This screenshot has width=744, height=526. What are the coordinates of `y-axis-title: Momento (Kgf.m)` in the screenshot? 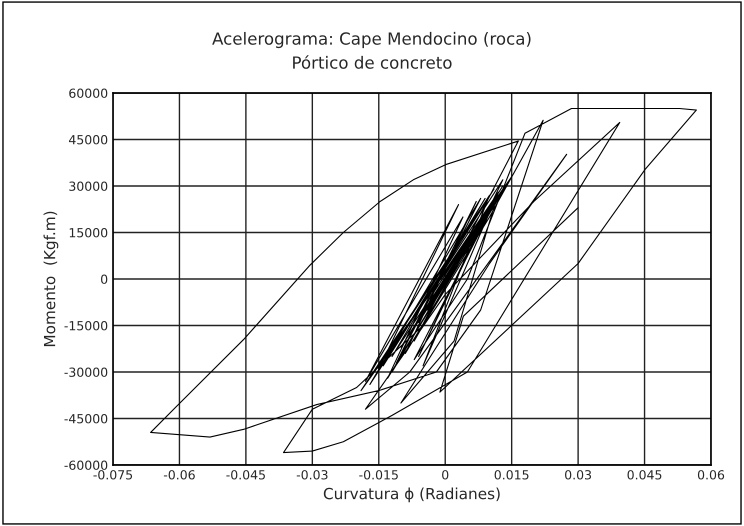 It's located at (51, 279).